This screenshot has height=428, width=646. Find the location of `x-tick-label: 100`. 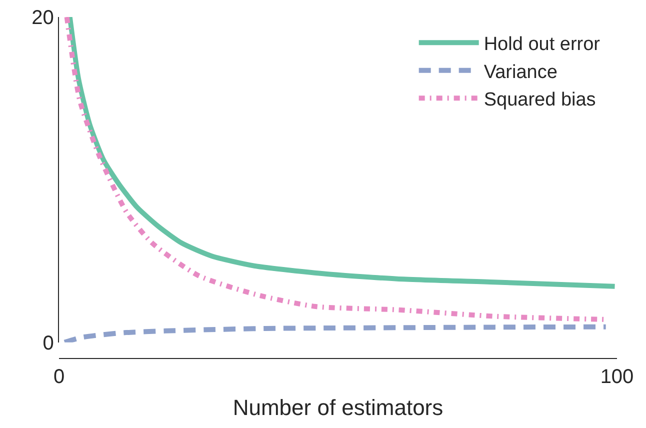

x-tick-label: 100 is located at coordinates (617, 377).